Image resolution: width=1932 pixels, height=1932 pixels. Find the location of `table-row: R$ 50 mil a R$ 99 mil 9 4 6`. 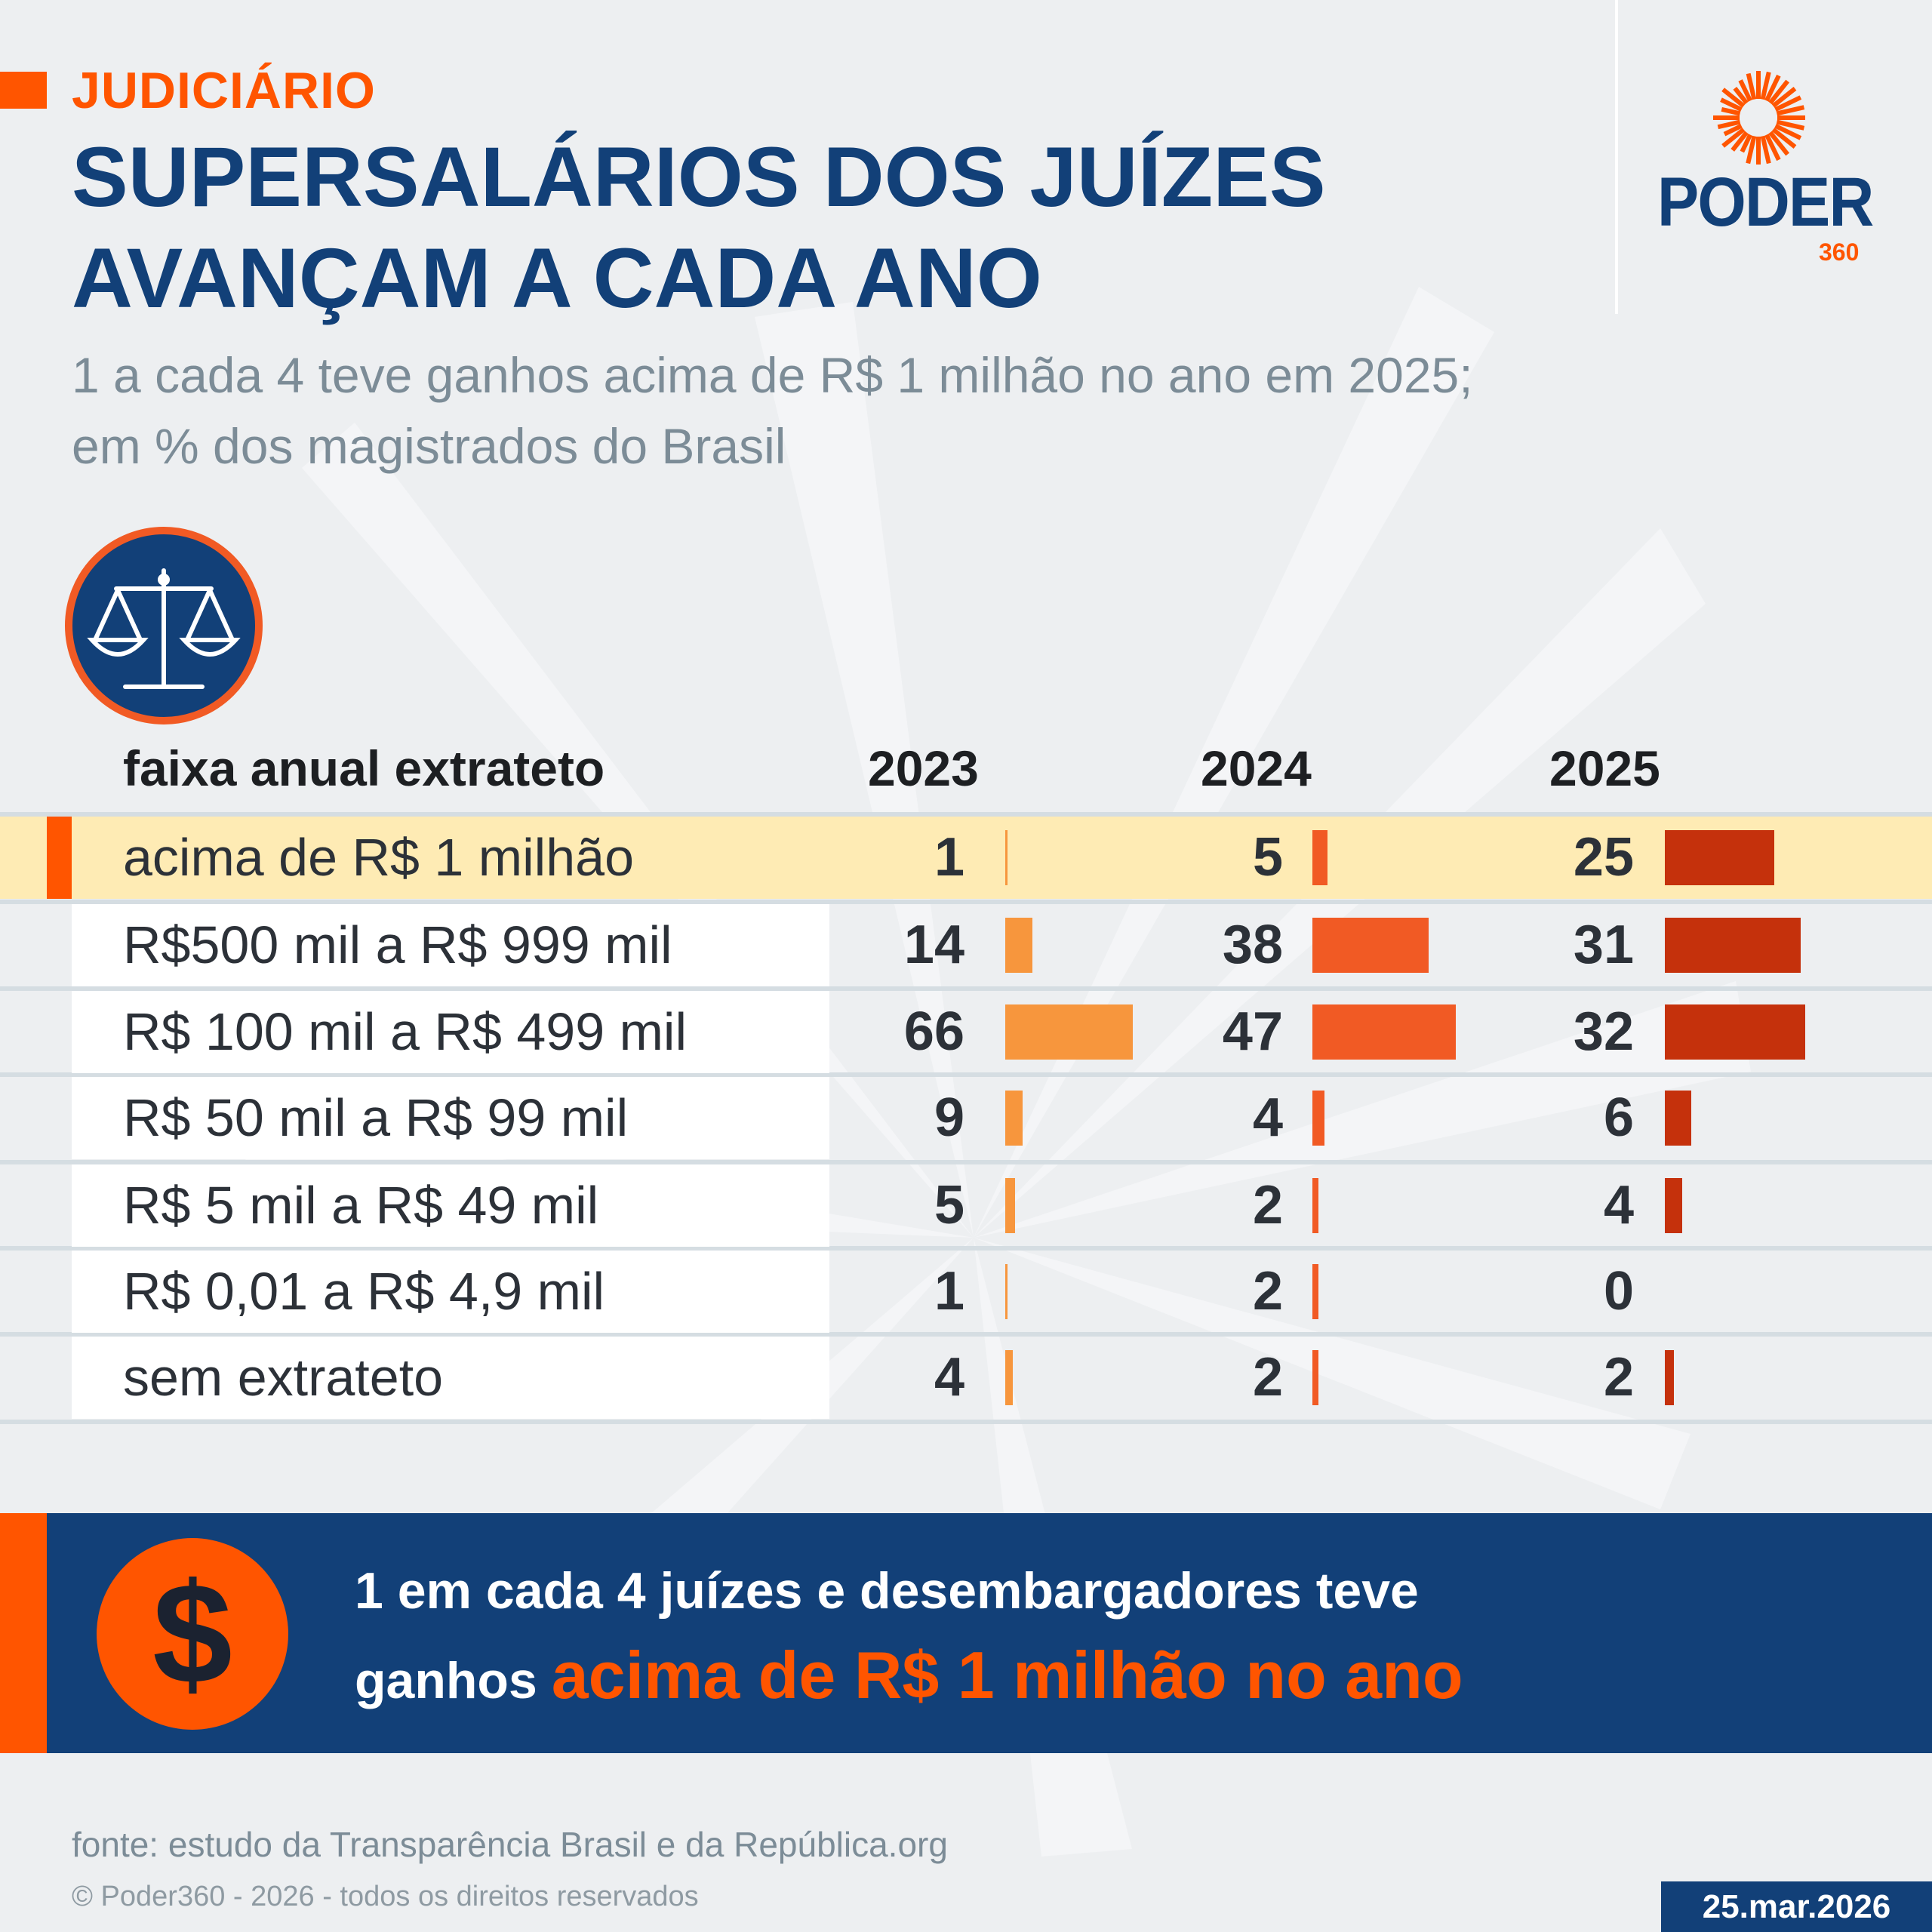

table-row: R$ 50 mil a R$ 99 mil 9 4 6 is located at coordinates (966, 1118).